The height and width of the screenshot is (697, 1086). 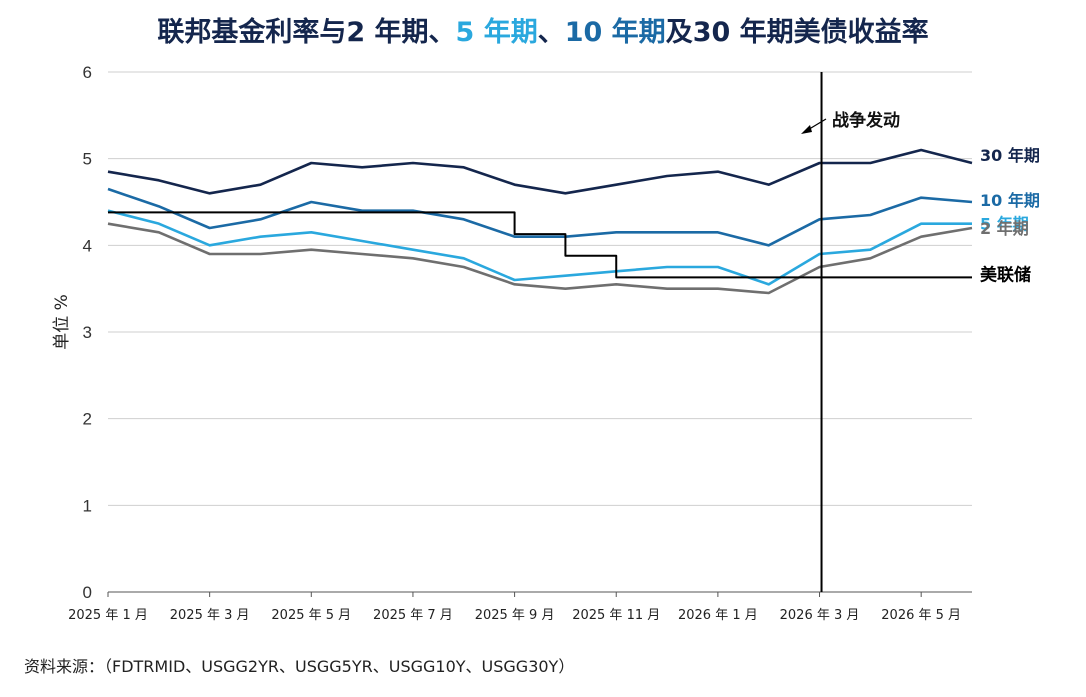 I want to click on title-part: 联邦基金利率与, so click(x=252, y=32).